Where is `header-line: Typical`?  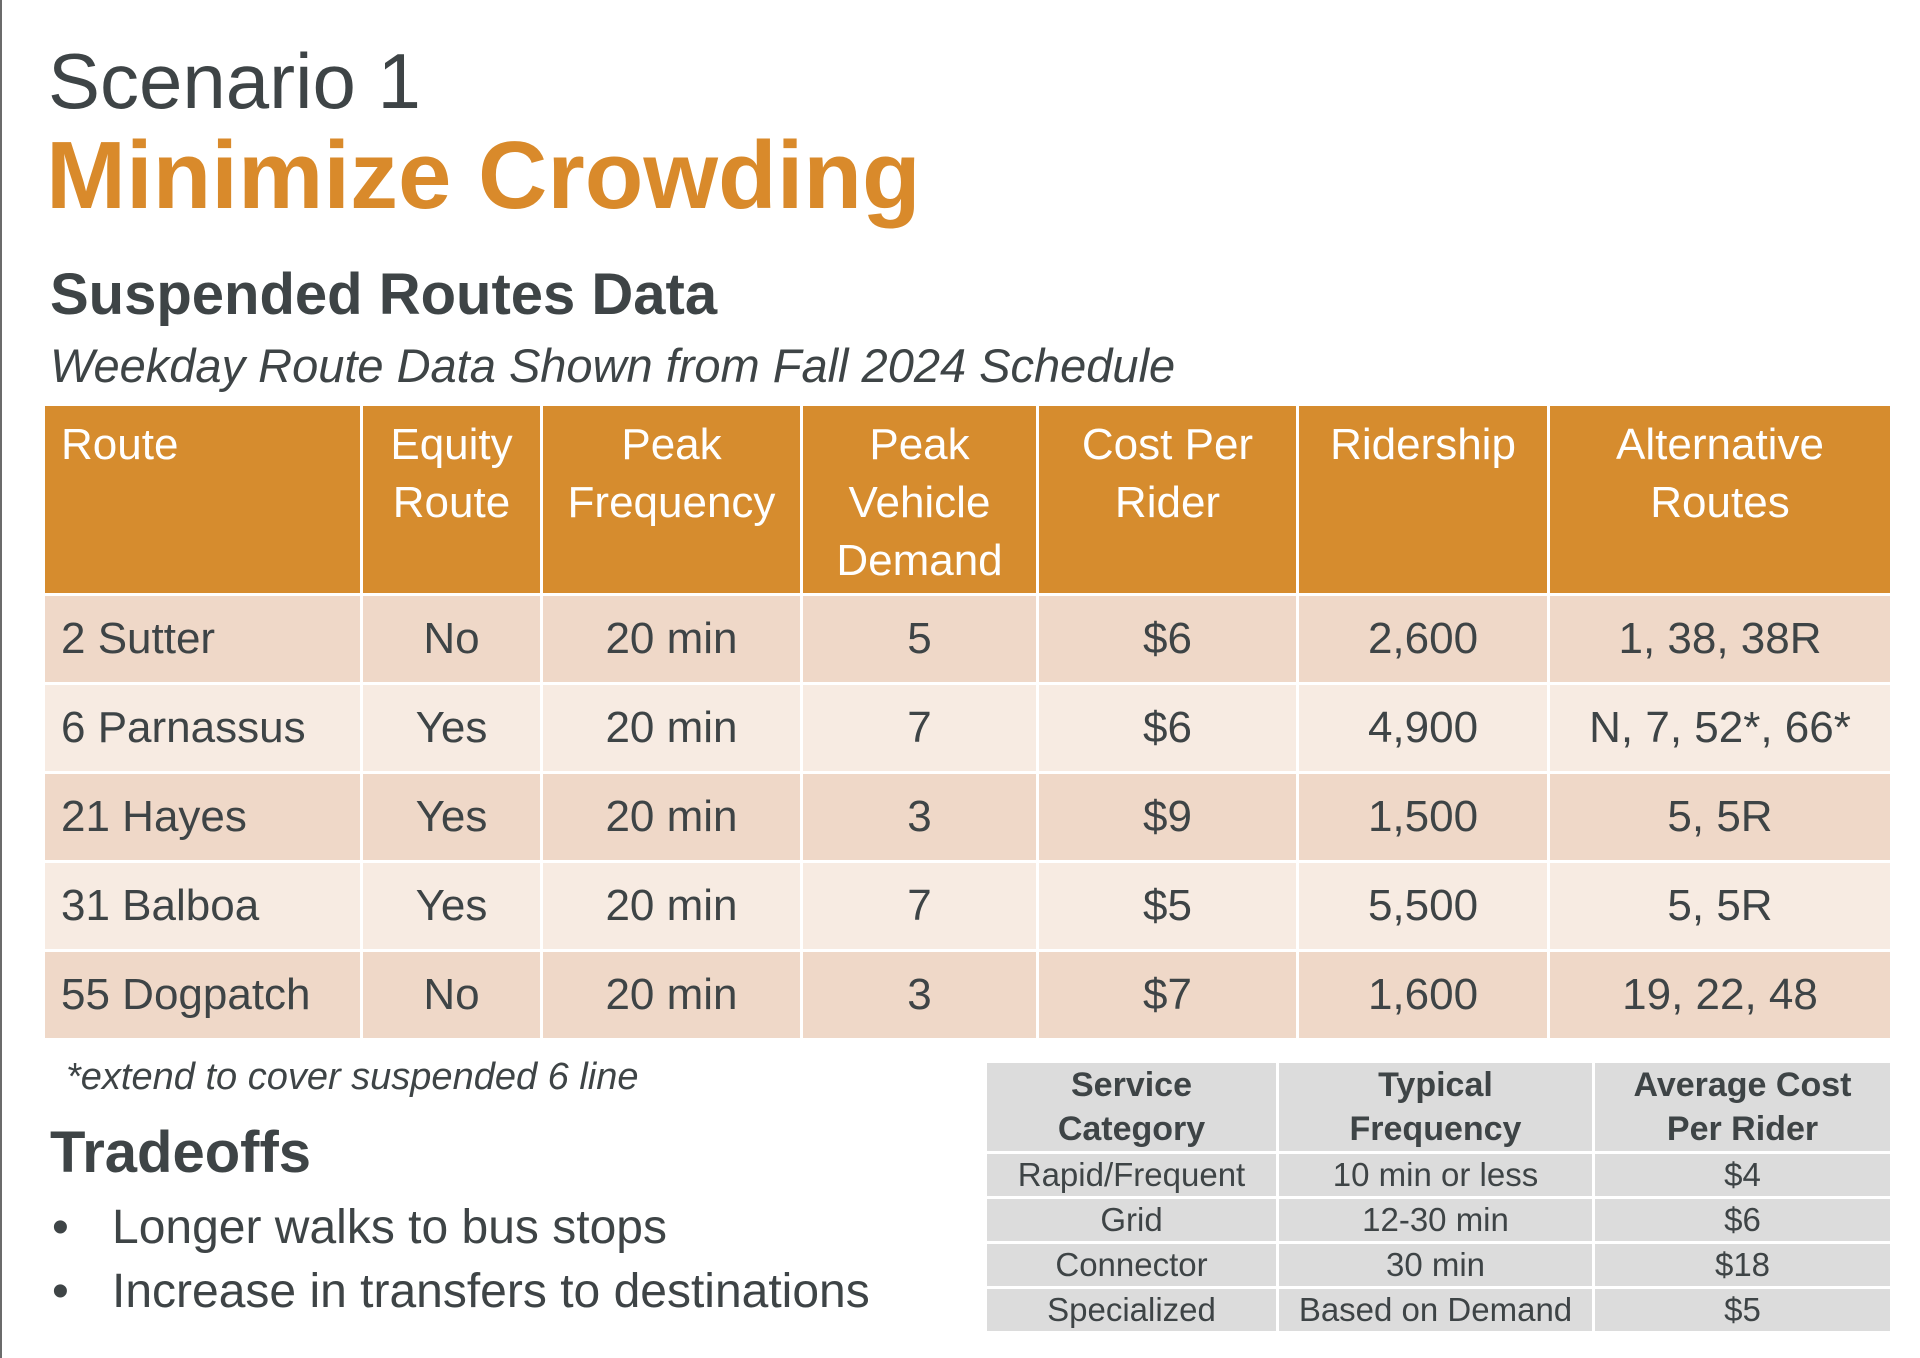
header-line: Typical is located at coordinates (1435, 1085).